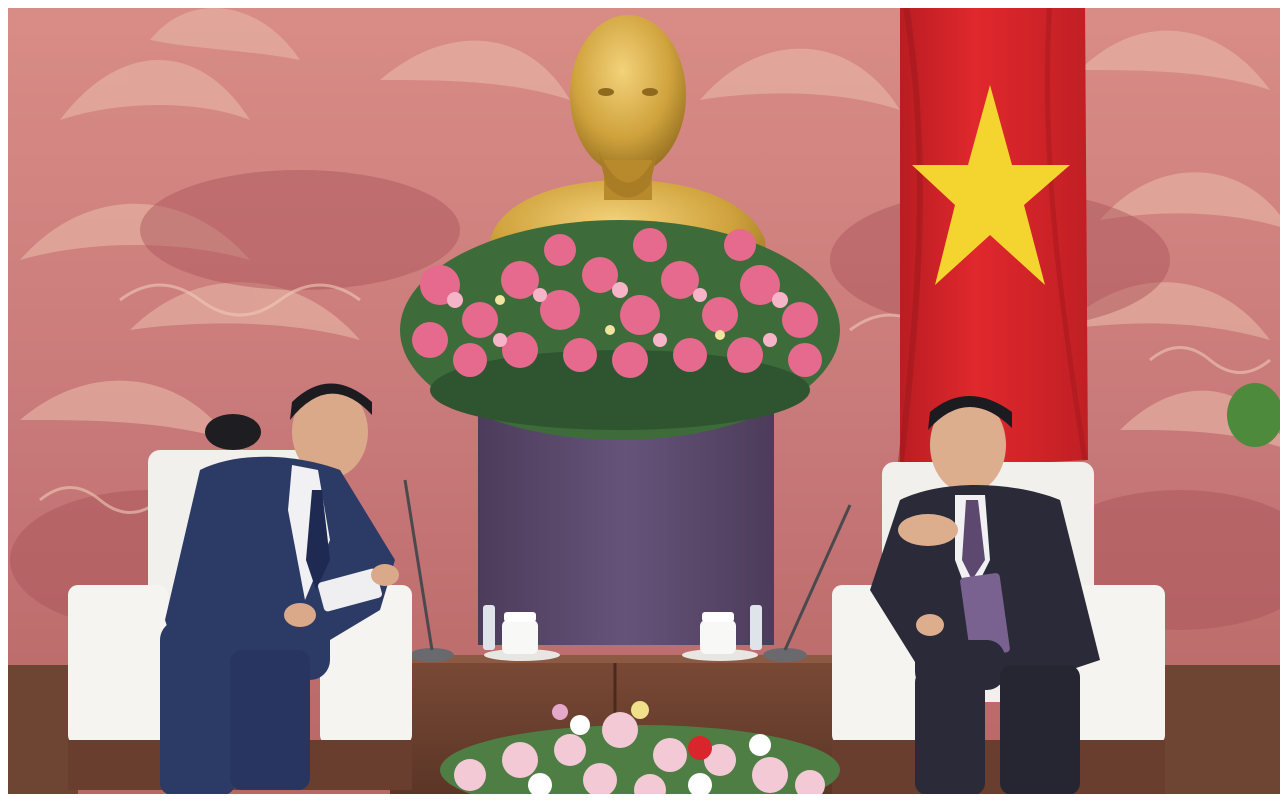 The width and height of the screenshot is (1288, 802). I want to click on microphone-base-left, so click(432, 655).